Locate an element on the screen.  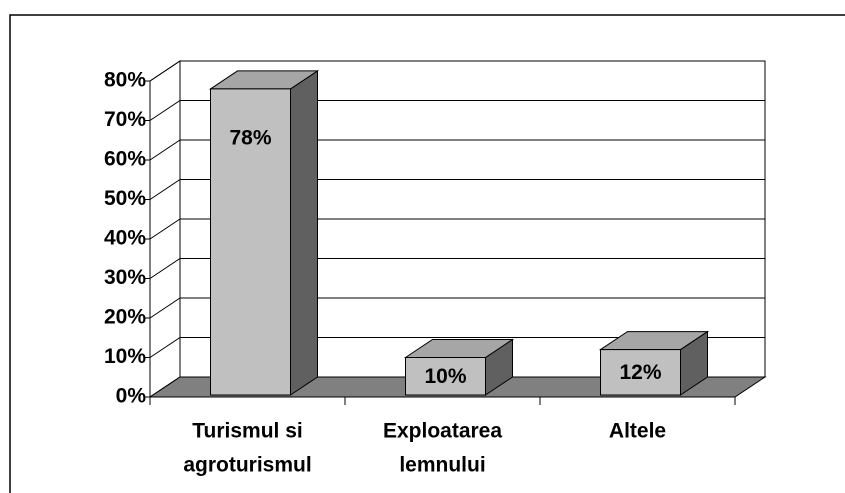
x-tick-label: Turismul si is located at coordinates (247, 431).